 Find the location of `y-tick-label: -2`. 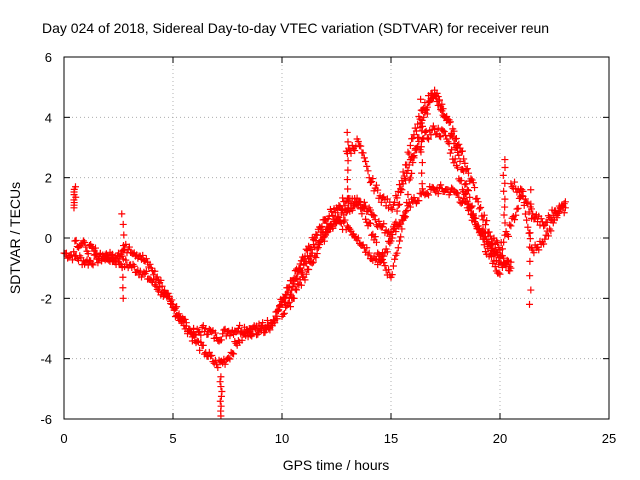

y-tick-label: -2 is located at coordinates (46, 298).